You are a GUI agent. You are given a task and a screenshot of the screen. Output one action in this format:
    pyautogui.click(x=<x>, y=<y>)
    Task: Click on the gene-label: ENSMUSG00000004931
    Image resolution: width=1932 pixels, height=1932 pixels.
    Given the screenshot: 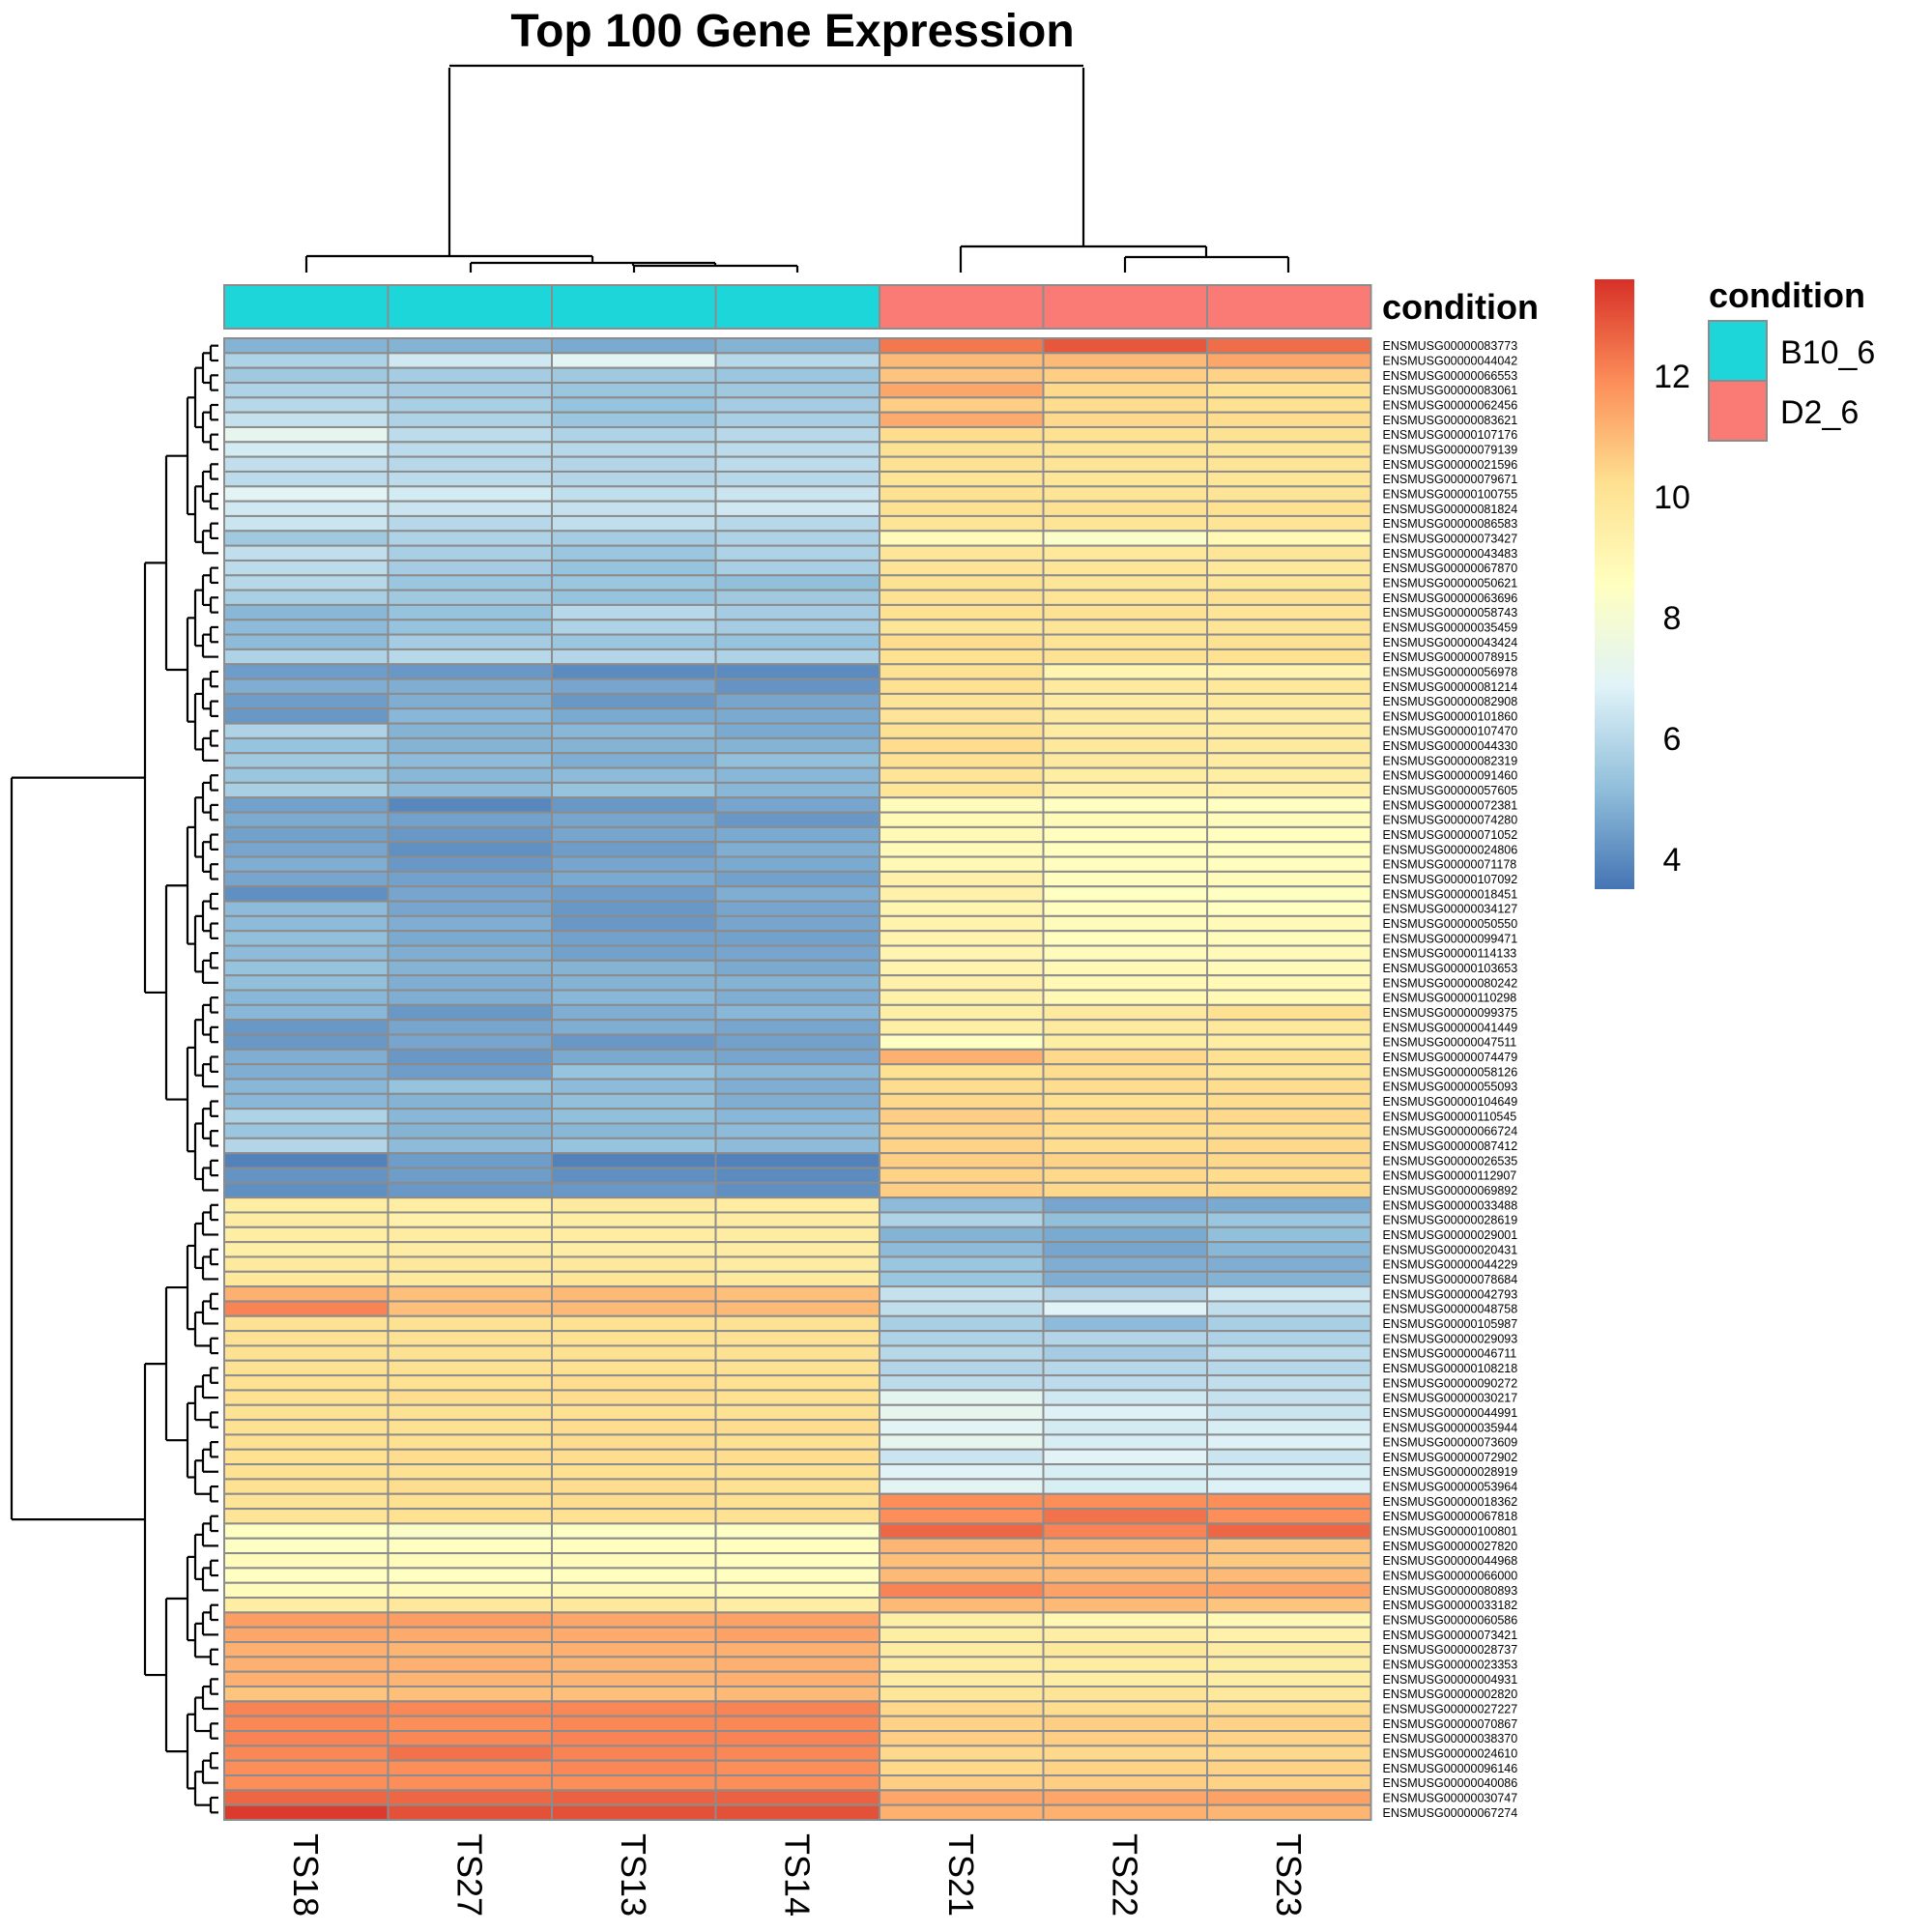 What is the action you would take?
    pyautogui.click(x=1450, y=1680)
    